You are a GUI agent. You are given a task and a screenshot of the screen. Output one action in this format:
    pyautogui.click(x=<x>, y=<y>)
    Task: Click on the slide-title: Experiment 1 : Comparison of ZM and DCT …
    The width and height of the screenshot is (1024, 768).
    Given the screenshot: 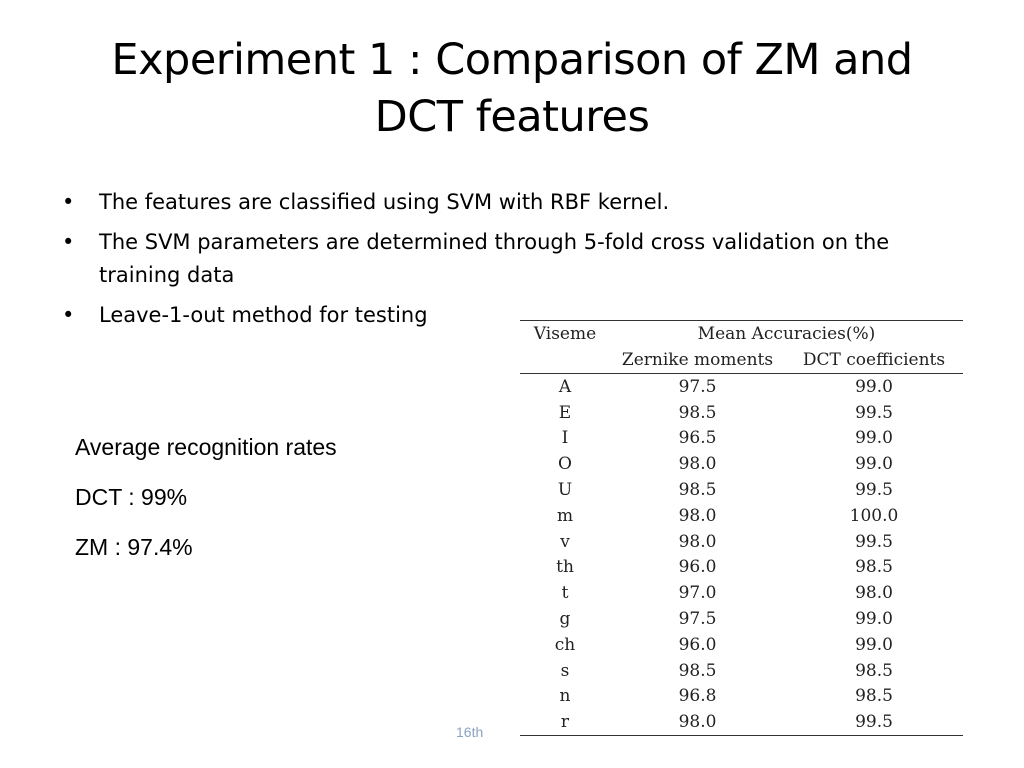 What is the action you would take?
    pyautogui.click(x=512, y=89)
    